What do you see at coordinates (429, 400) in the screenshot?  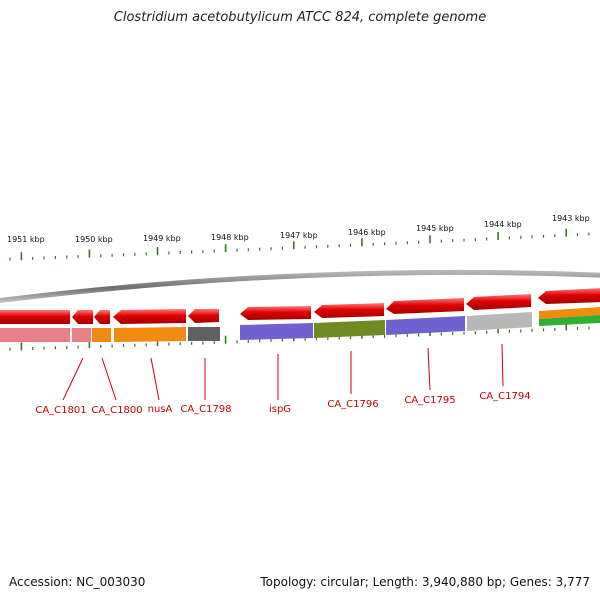 I see `gene-label: CA_C1795` at bounding box center [429, 400].